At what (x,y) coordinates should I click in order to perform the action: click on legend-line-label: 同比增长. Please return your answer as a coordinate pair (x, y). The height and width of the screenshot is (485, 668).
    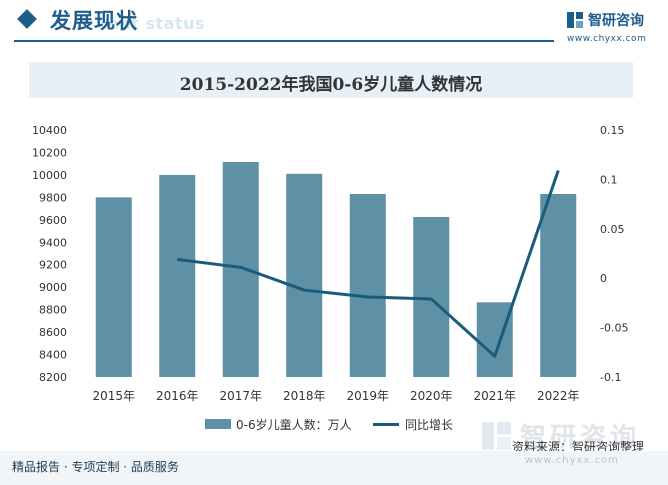
    Looking at the image, I should click on (429, 425).